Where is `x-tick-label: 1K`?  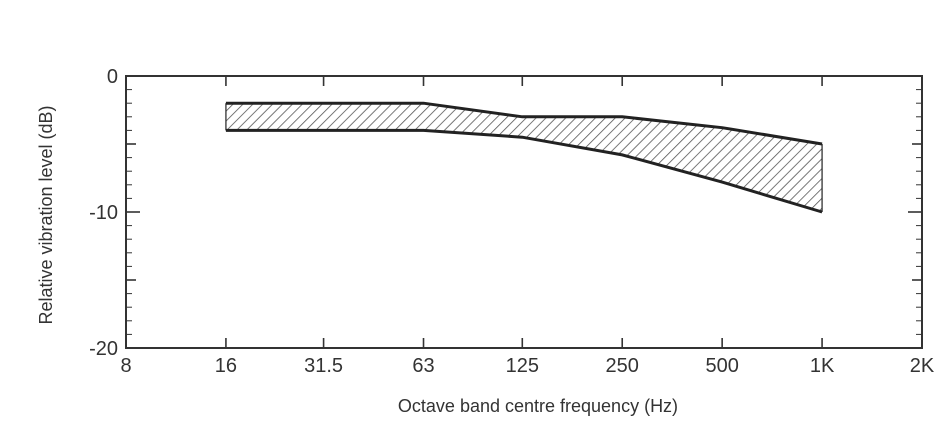 x-tick-label: 1K is located at coordinates (822, 366).